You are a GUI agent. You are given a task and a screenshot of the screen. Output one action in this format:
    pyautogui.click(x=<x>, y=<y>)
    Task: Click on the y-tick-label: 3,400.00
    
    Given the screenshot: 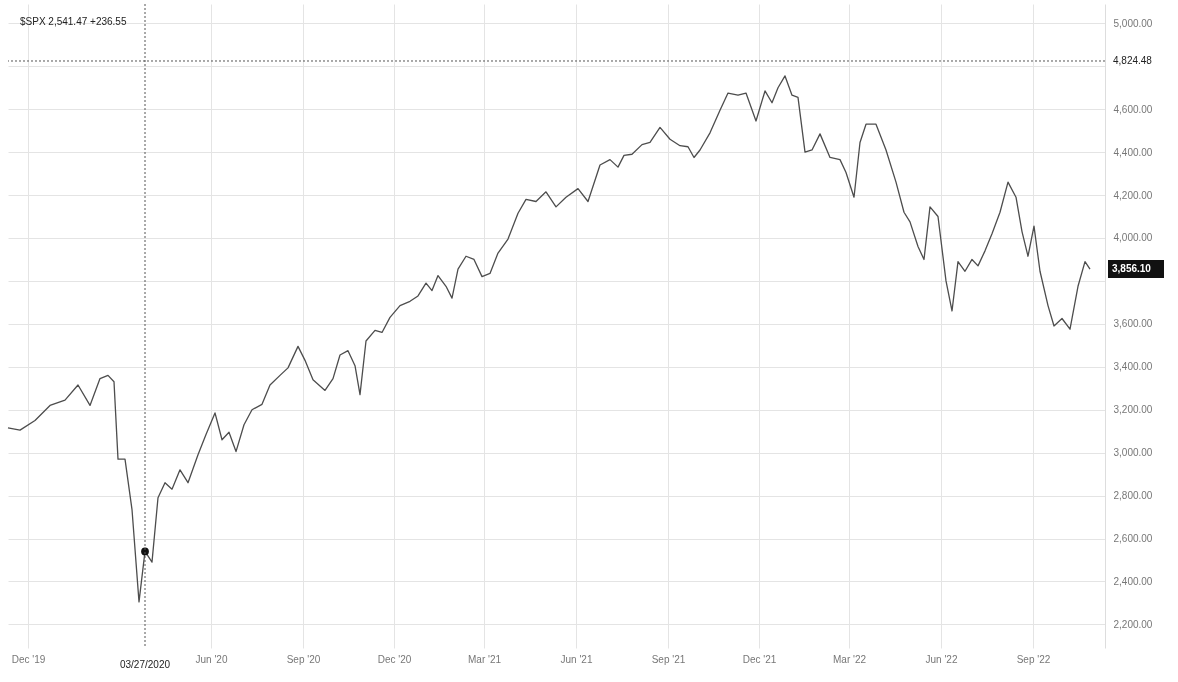 What is the action you would take?
    pyautogui.click(x=1133, y=367)
    